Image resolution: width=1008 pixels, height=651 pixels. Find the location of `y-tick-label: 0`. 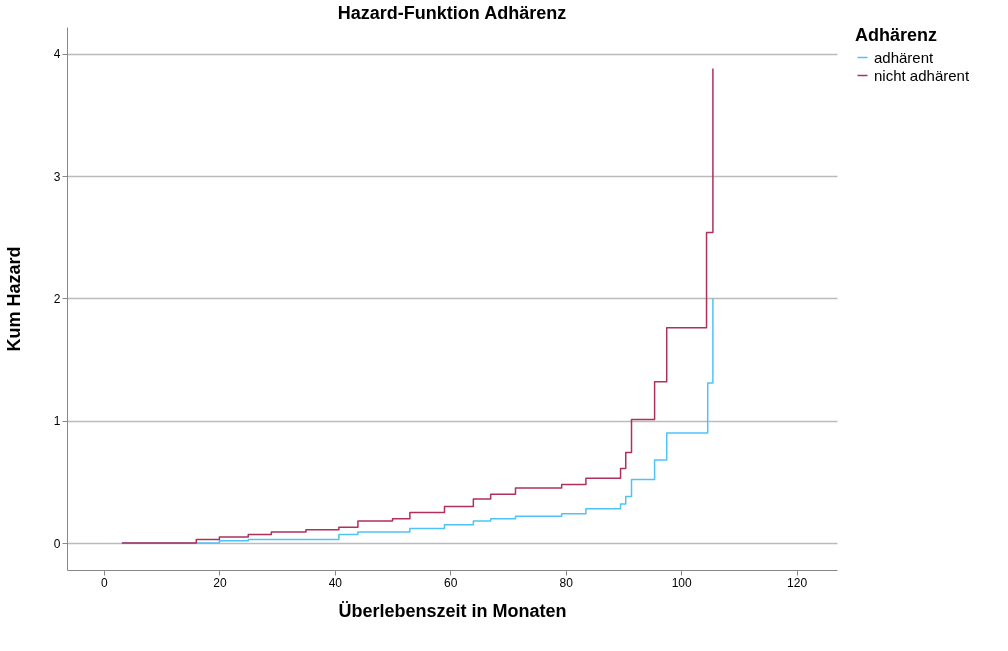

y-tick-label: 0 is located at coordinates (57, 543).